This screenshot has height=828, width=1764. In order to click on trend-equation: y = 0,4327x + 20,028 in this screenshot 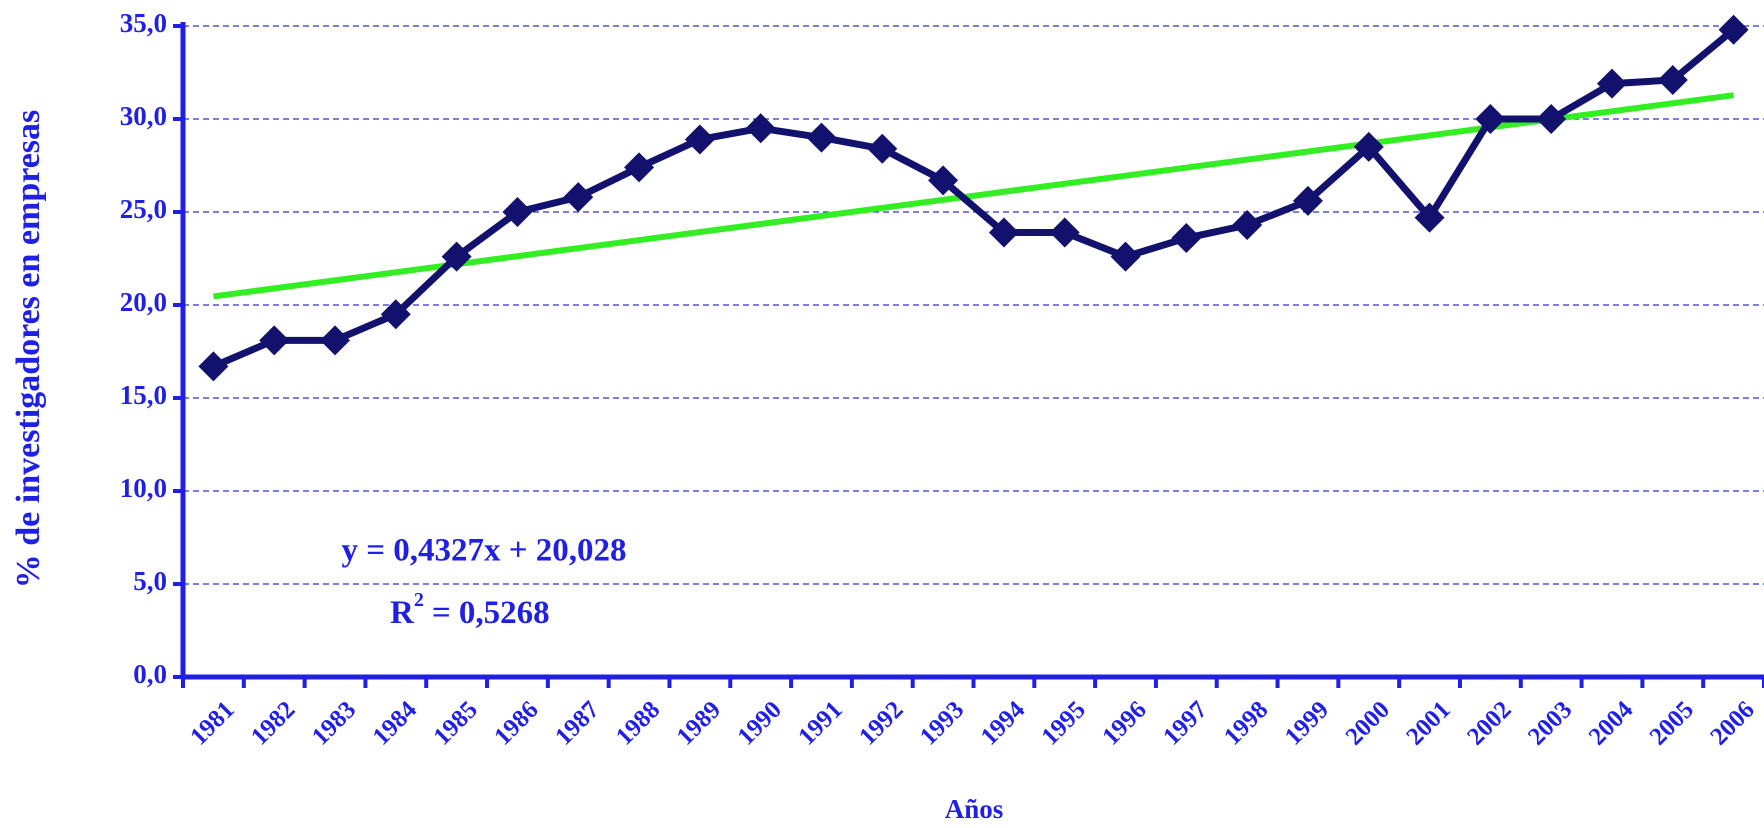, I will do `click(483, 551)`.